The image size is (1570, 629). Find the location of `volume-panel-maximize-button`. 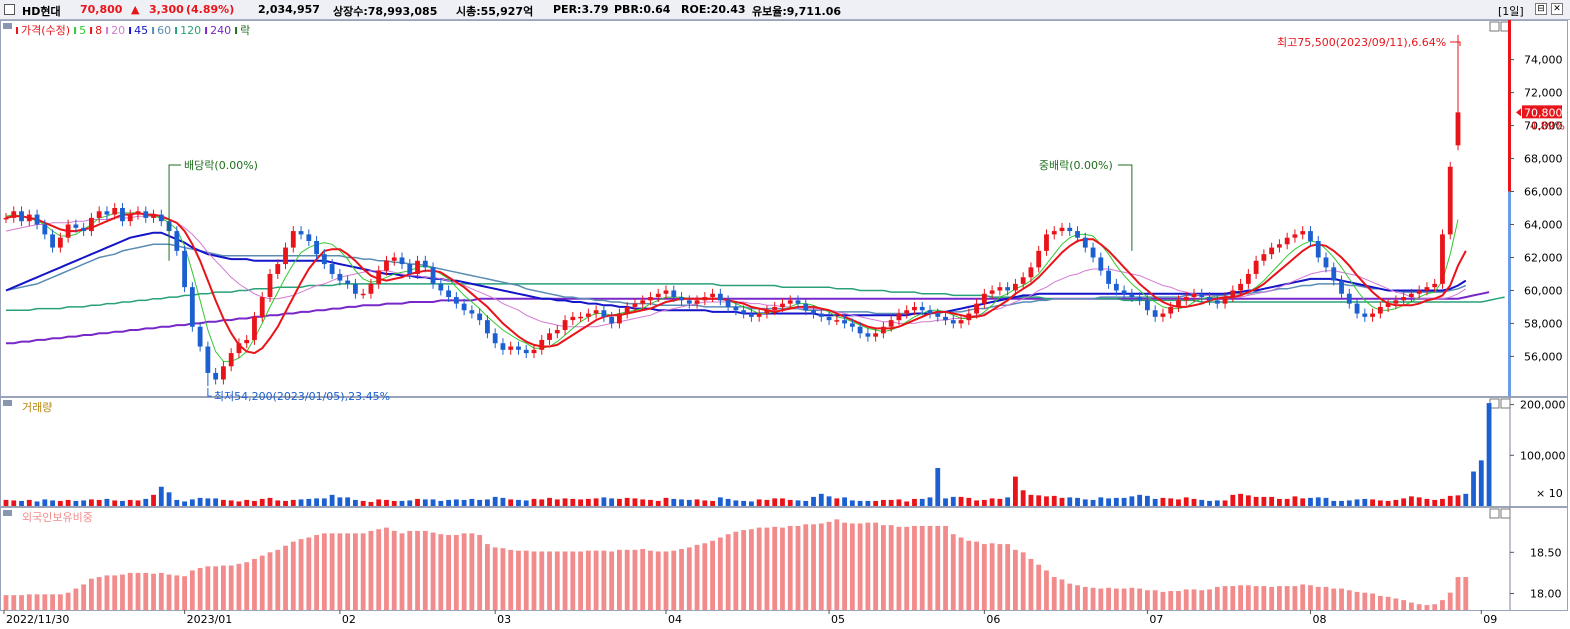

volume-panel-maximize-button is located at coordinates (1505, 403).